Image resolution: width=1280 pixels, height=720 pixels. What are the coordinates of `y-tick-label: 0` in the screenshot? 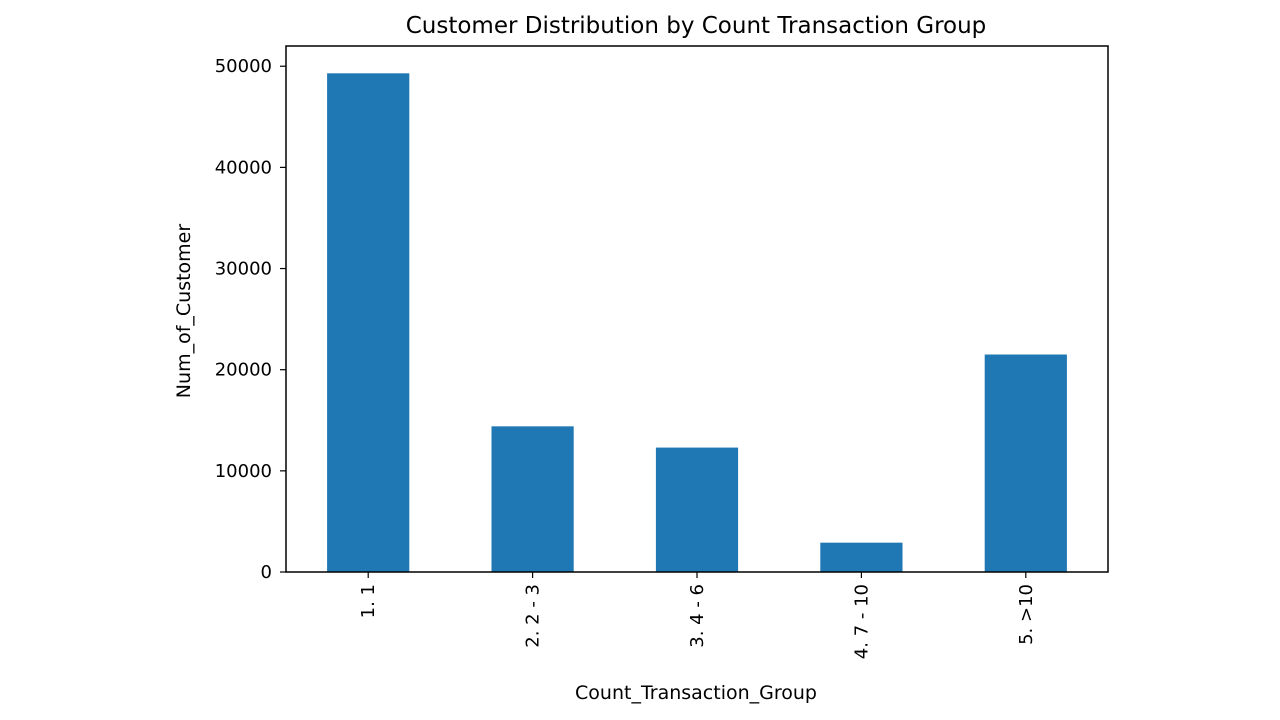 It's located at (266, 572).